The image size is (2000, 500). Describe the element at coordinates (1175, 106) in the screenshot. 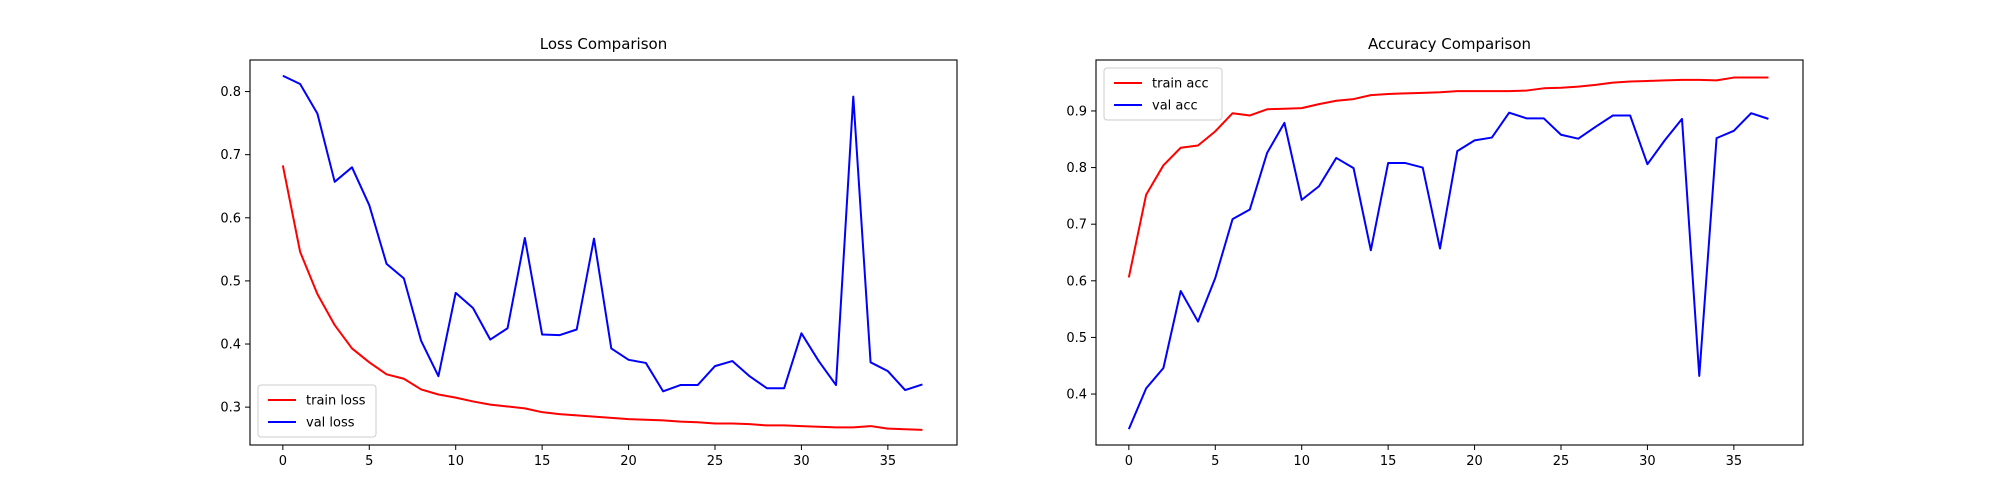

I see `legend-label: val acc` at that location.